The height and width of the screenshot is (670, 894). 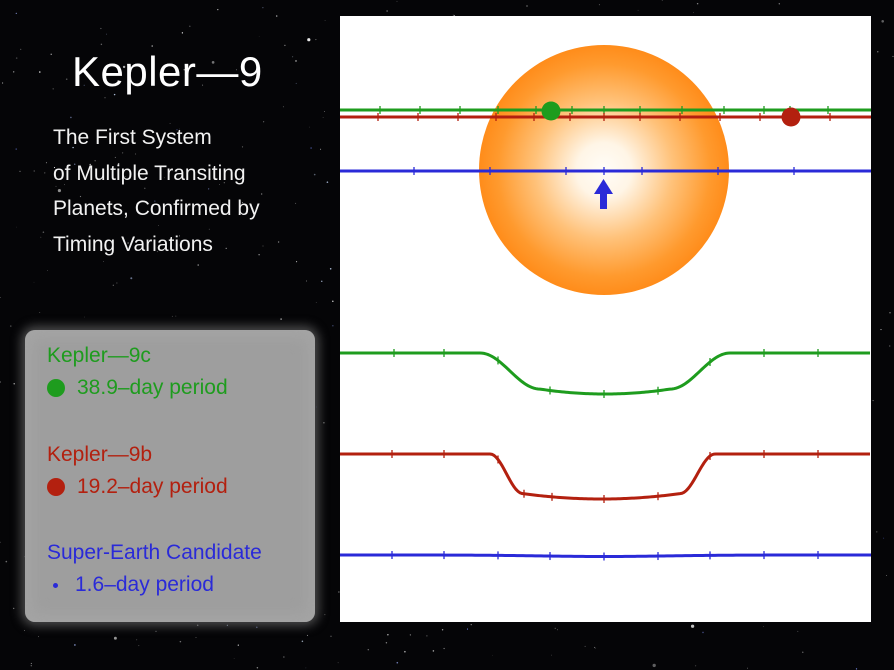 I want to click on legend-entry-kepler-9b: Kepler—9b 19.2–day period, so click(x=137, y=471).